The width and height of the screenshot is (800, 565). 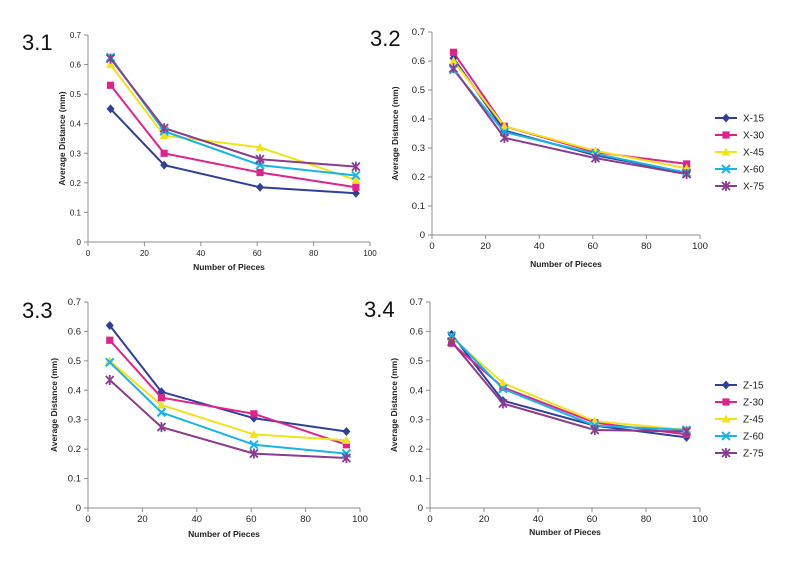 What do you see at coordinates (754, 187) in the screenshot?
I see `legend-label: X-75` at bounding box center [754, 187].